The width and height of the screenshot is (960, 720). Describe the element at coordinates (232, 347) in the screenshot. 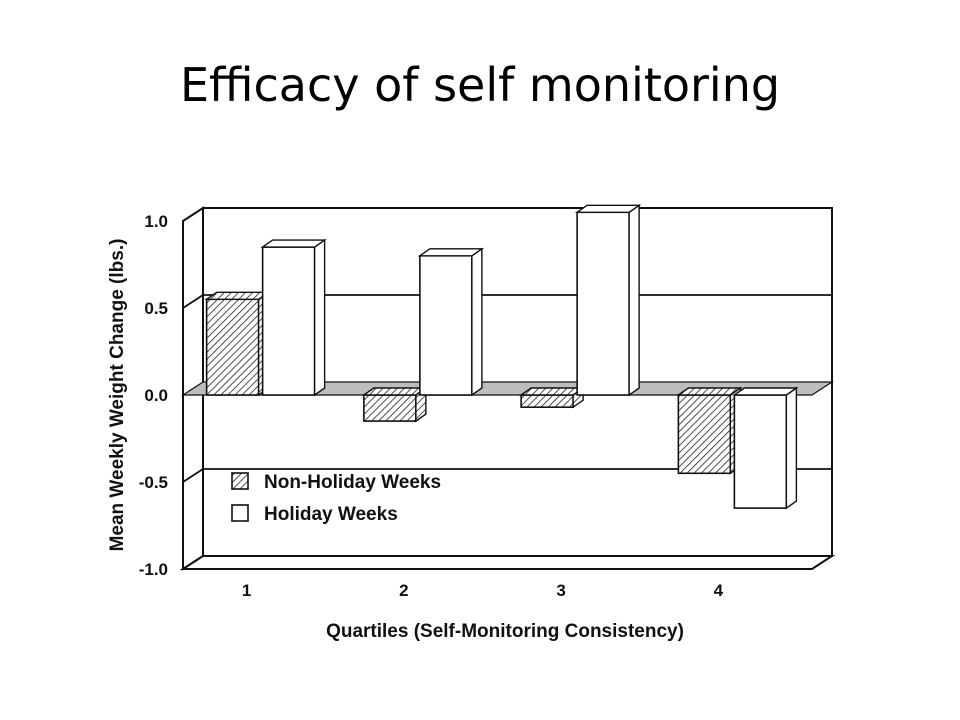

I see `bar-hatched-q1-front` at that location.